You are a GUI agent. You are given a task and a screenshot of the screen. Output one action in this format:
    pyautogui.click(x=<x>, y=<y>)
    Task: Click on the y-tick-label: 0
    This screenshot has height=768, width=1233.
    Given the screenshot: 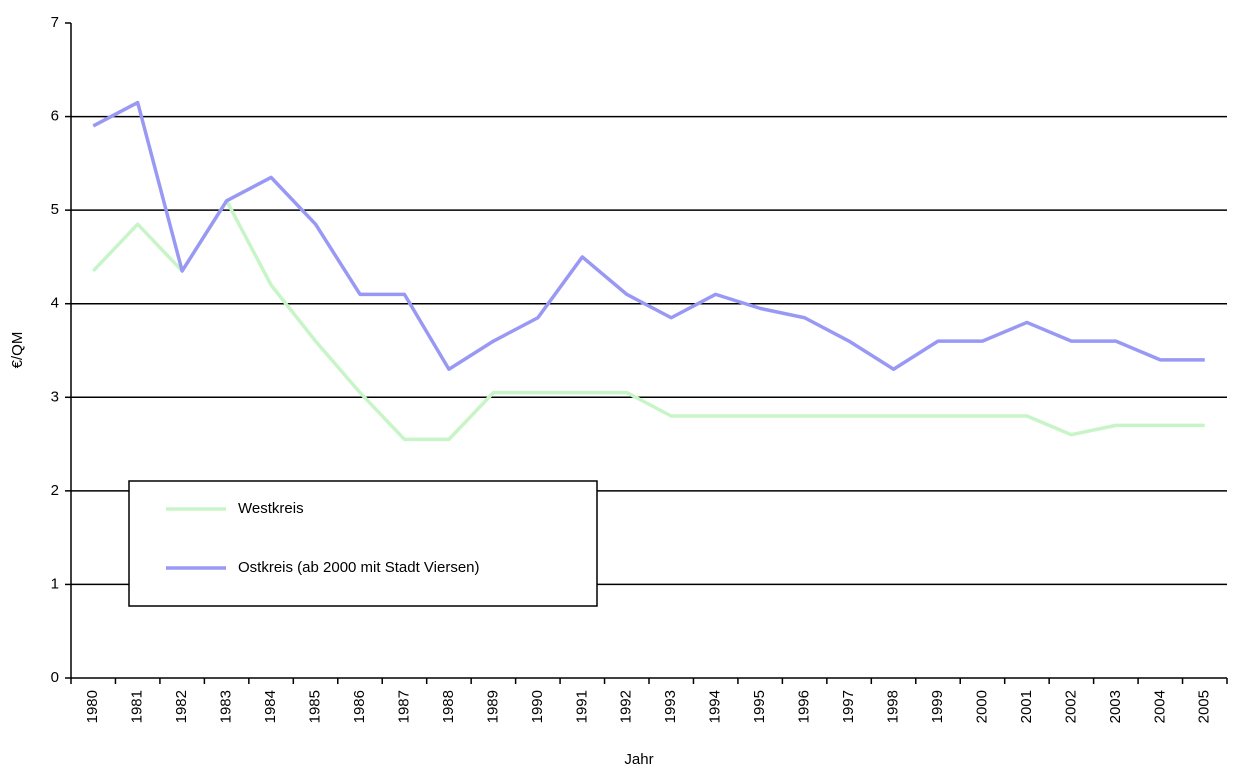 What is the action you would take?
    pyautogui.click(x=55, y=677)
    